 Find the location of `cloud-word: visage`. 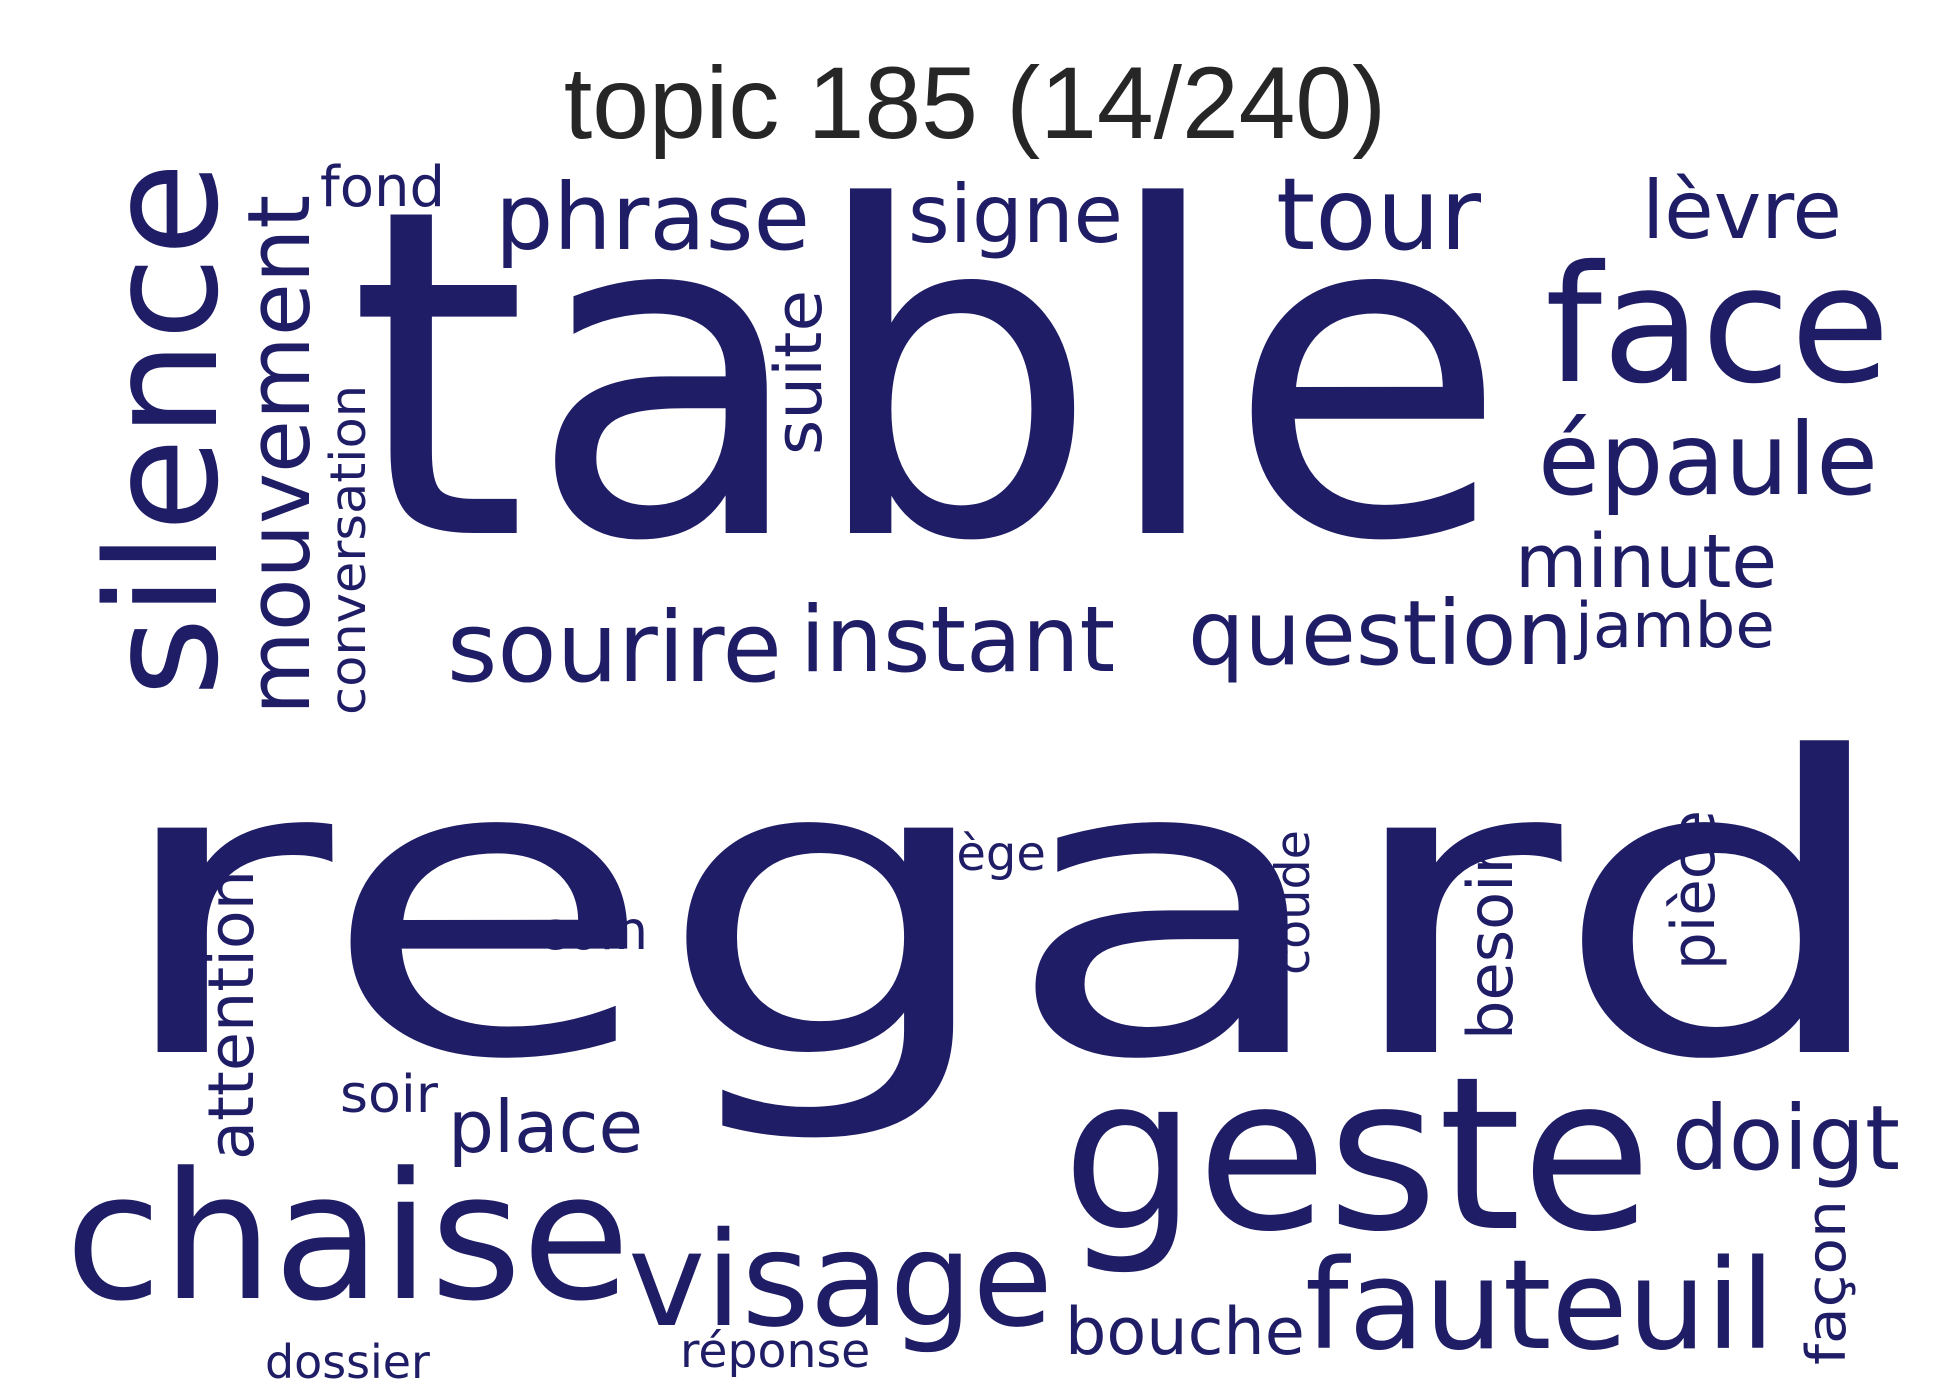

cloud-word: visage is located at coordinates (840, 1280).